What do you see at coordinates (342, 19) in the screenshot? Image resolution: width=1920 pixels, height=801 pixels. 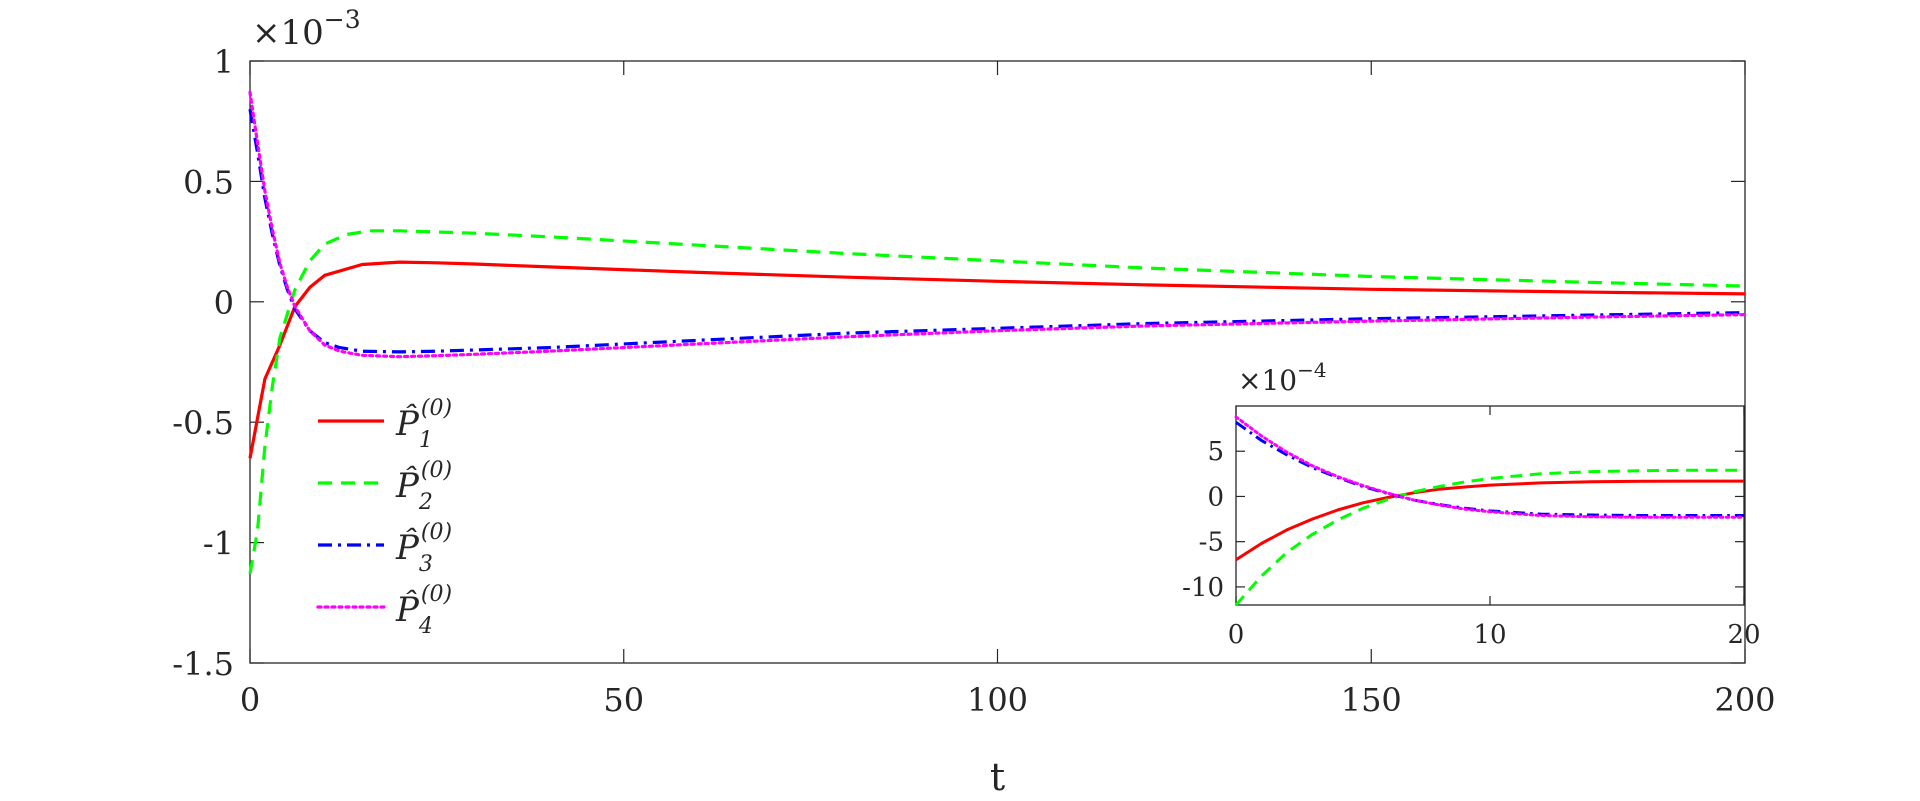 I see `main-y-multiplier-exp: −3` at bounding box center [342, 19].